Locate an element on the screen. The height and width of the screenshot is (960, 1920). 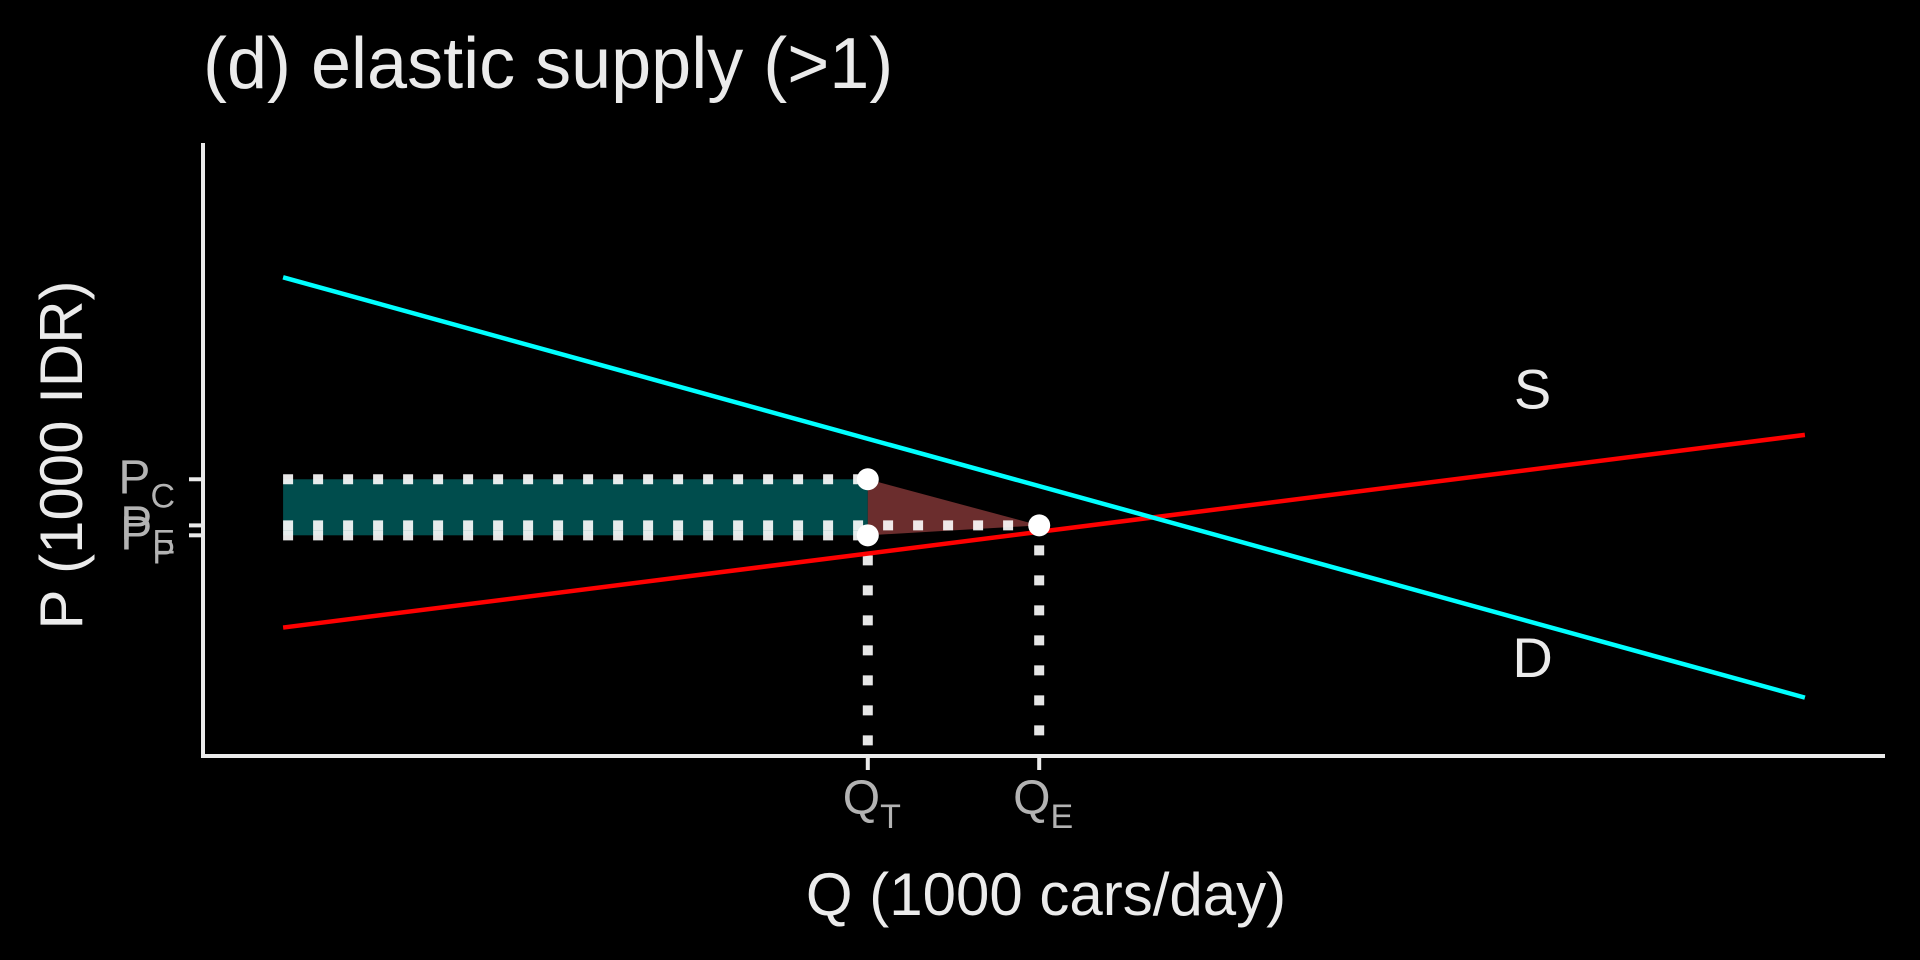
curve-label-d: D is located at coordinates (1532, 657).